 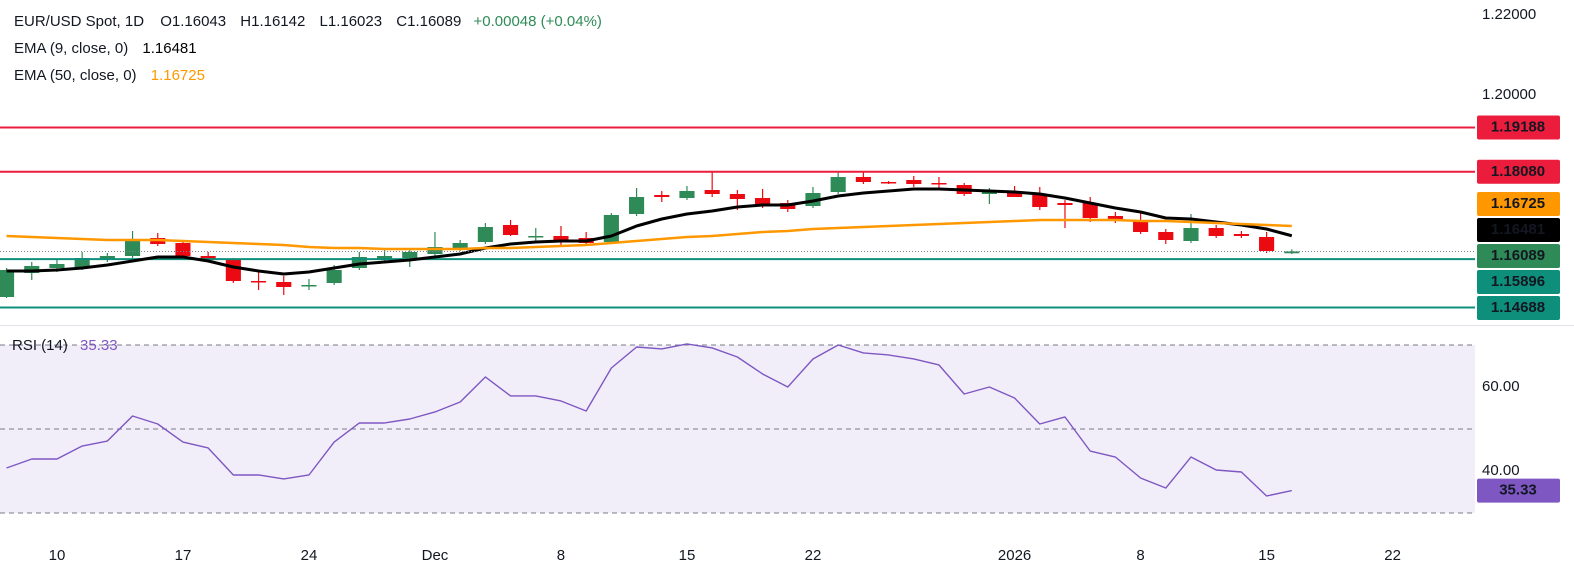 What do you see at coordinates (79, 21) in the screenshot?
I see `symbol-title: EUR/USD Spot, 1D` at bounding box center [79, 21].